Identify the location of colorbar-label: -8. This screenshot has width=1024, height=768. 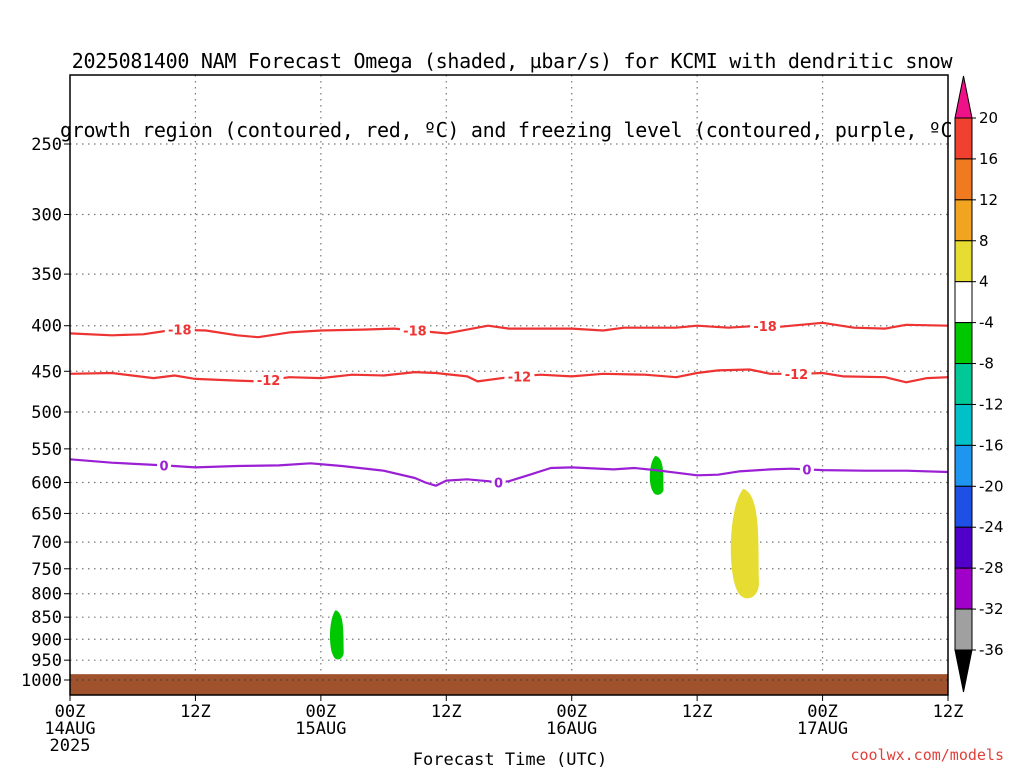
(986, 364).